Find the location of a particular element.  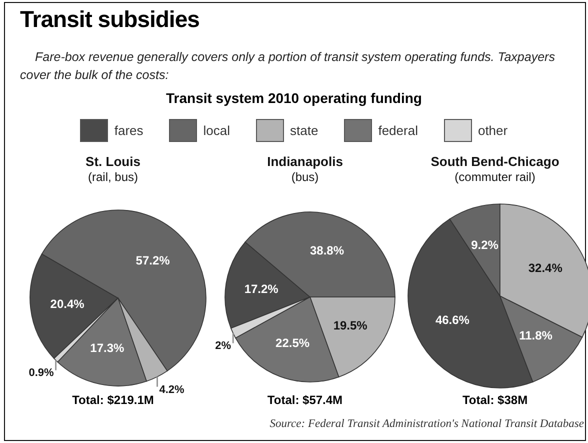

text: St. Louis is located at coordinates (113, 161).